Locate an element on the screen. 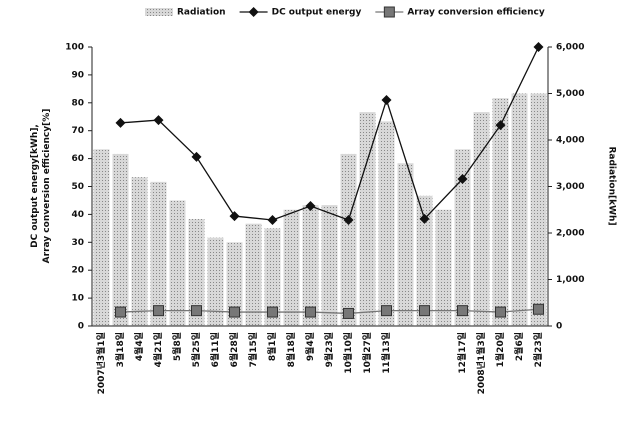 Image resolution: width=635 pixels, height=425 pixels. x-tick-label: 11월13일 is located at coordinates (386, 353).